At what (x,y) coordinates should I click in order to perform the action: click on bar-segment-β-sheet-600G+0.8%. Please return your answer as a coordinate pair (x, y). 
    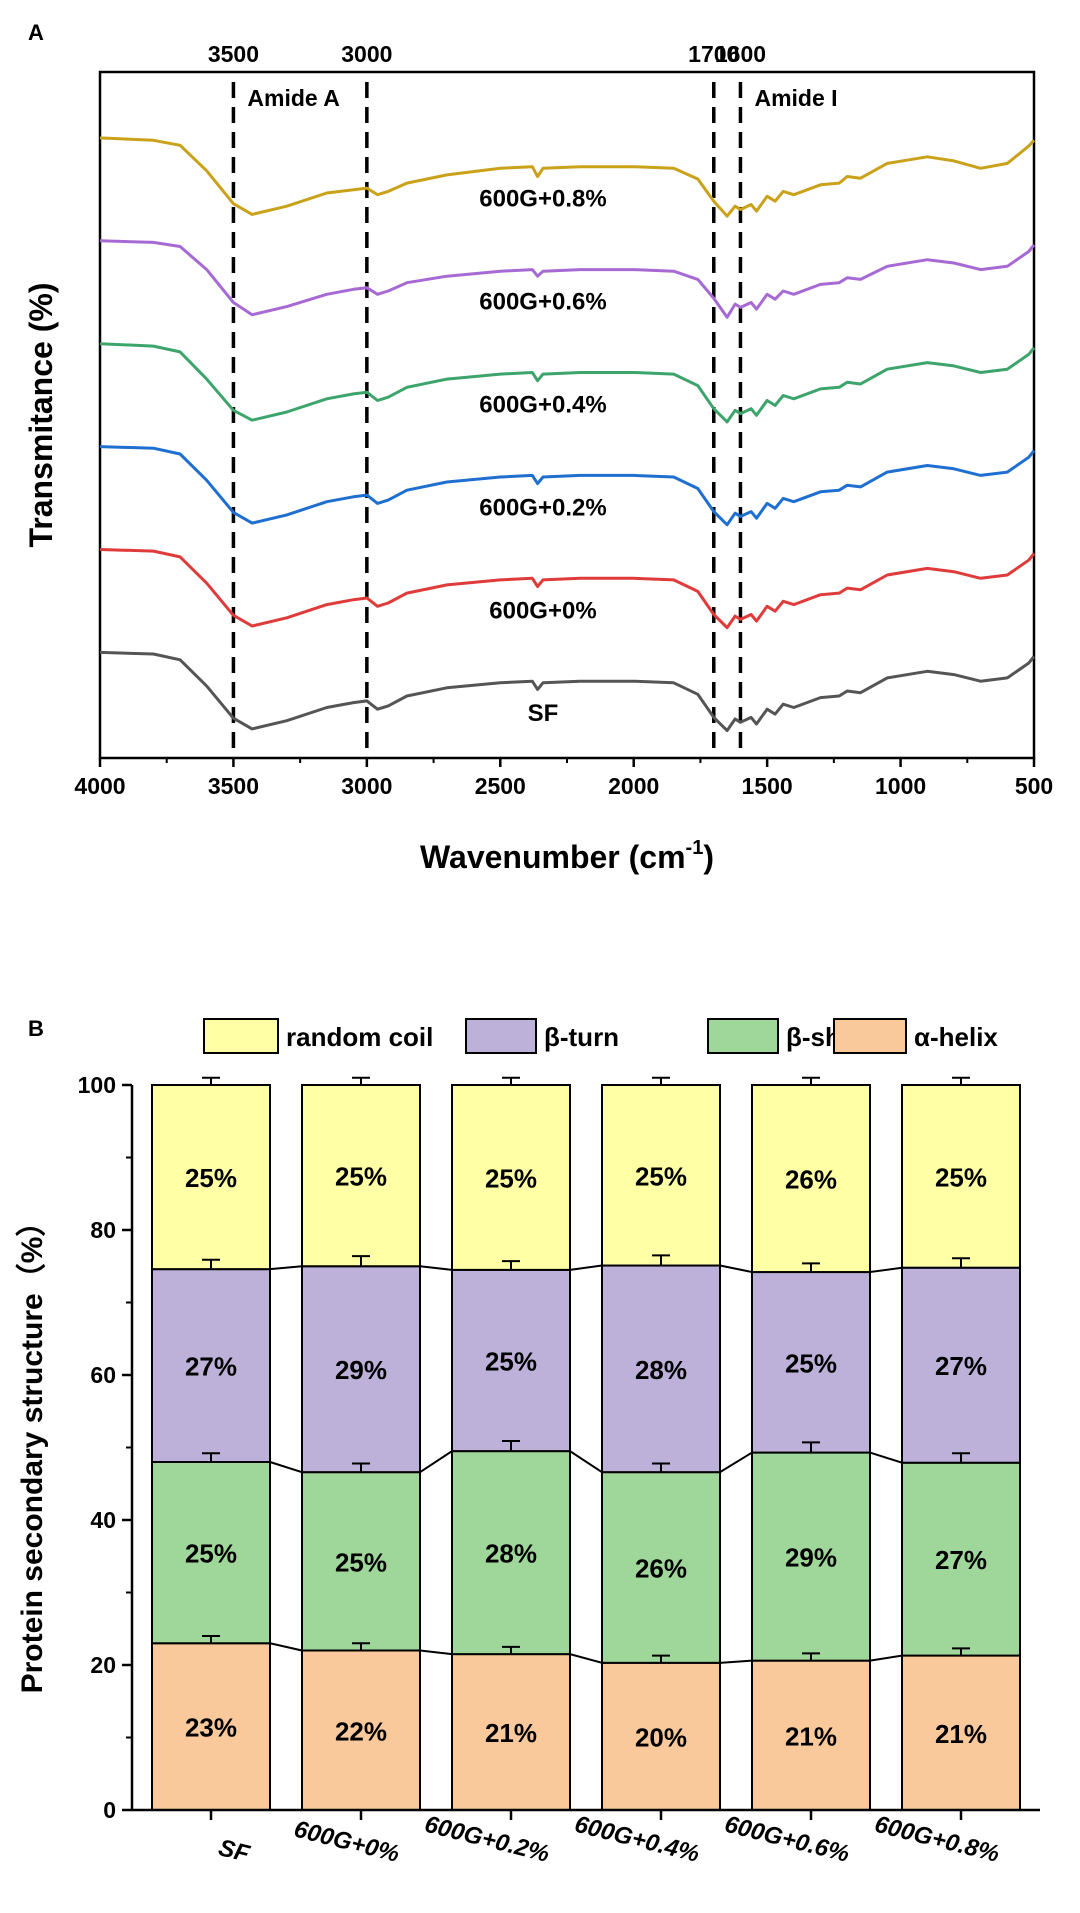
    Looking at the image, I should click on (961, 1559).